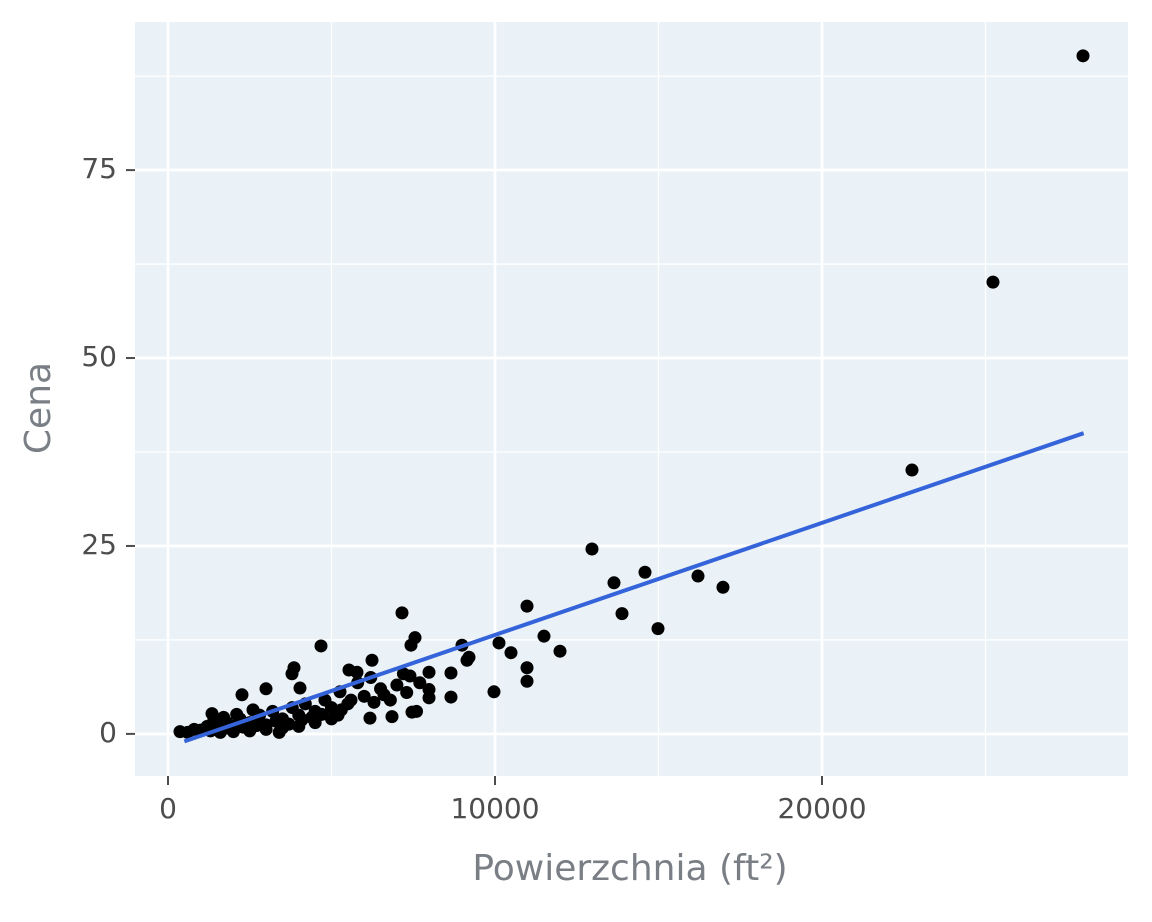 The width and height of the screenshot is (1152, 922). I want to click on y-tick-label: 25, so click(99, 544).